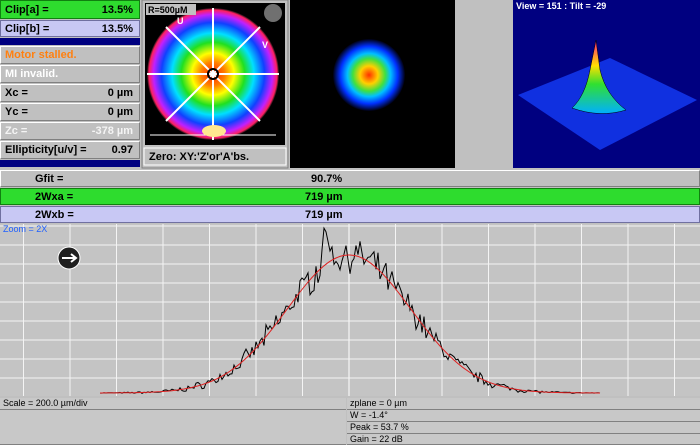  Describe the element at coordinates (70, 112) in the screenshot. I see `yc: Yc = 0 µm` at that location.